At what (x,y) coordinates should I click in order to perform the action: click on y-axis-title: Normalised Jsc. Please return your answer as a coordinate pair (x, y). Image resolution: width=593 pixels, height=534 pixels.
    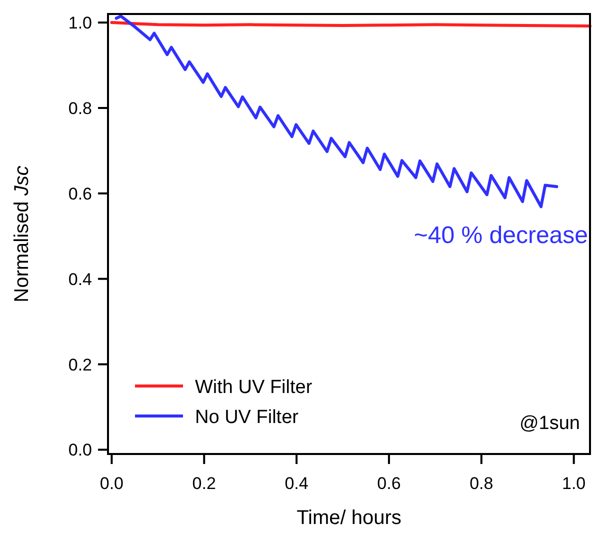
    Looking at the image, I should click on (22, 234).